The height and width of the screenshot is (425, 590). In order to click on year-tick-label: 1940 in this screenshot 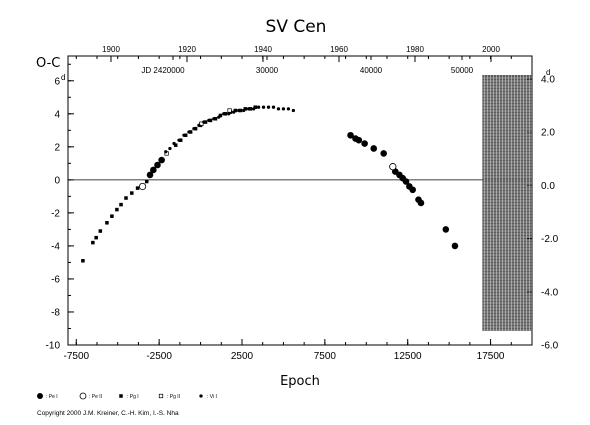, I will do `click(263, 49)`.